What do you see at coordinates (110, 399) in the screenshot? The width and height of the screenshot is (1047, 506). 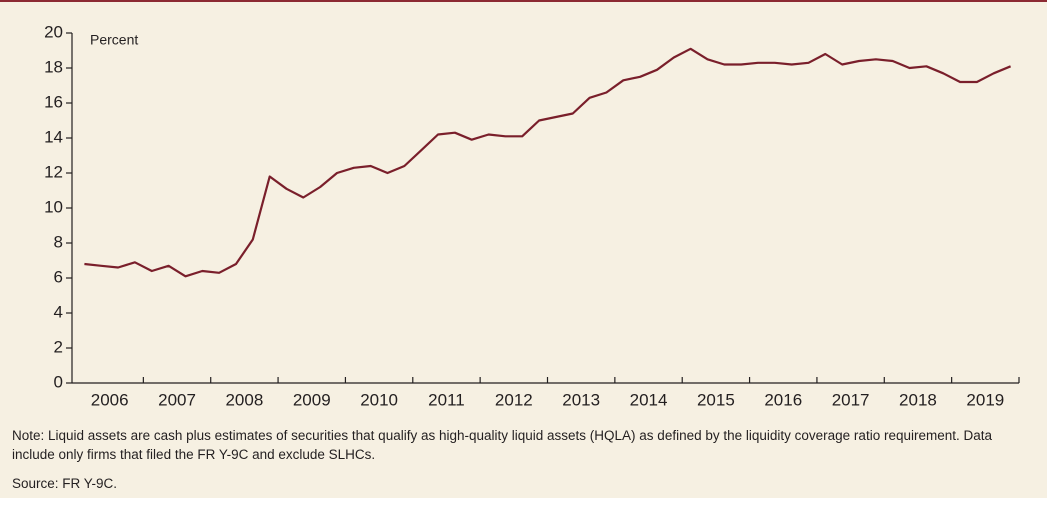 I see `x-tick-label: 2006` at bounding box center [110, 399].